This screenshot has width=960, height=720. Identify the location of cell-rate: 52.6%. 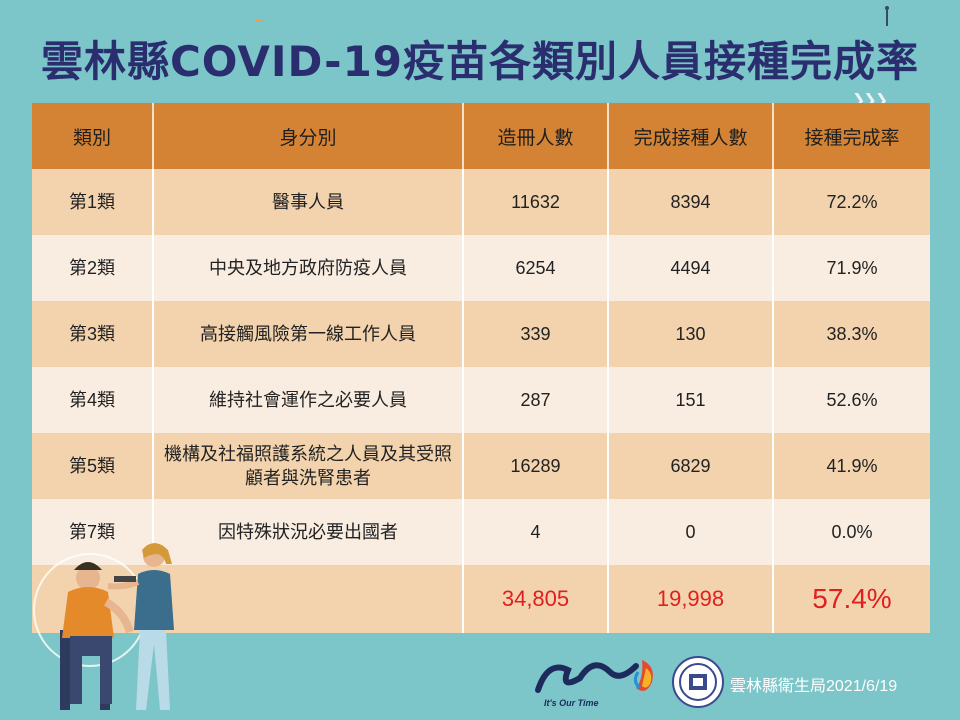
(851, 400).